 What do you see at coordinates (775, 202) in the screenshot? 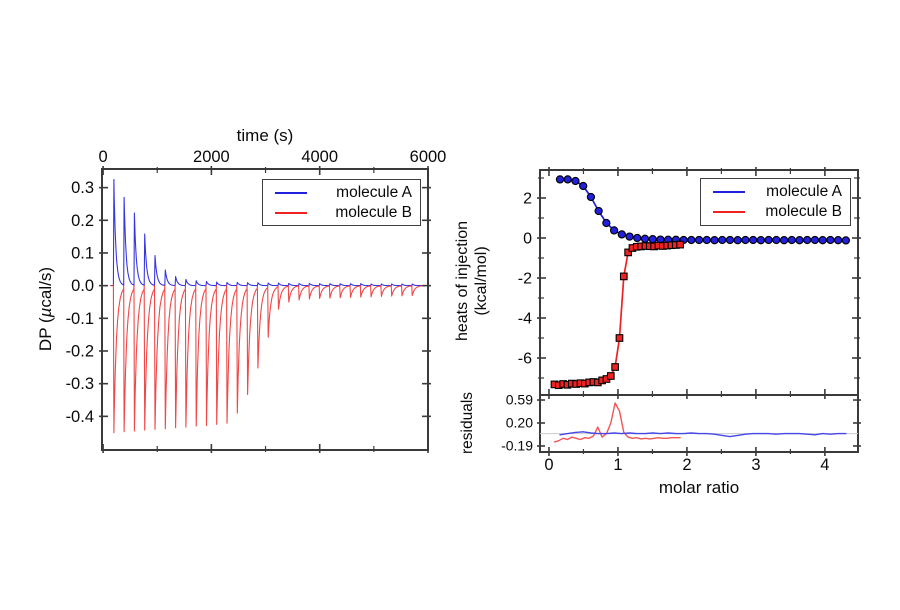
I see `isotherm-legend: molecule A molecule B` at bounding box center [775, 202].